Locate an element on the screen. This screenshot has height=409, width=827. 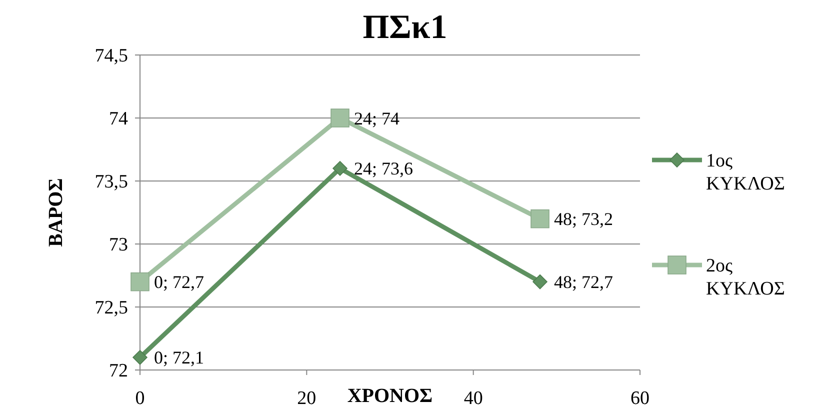
chart-title: ΠΣκ1 is located at coordinates (405, 27).